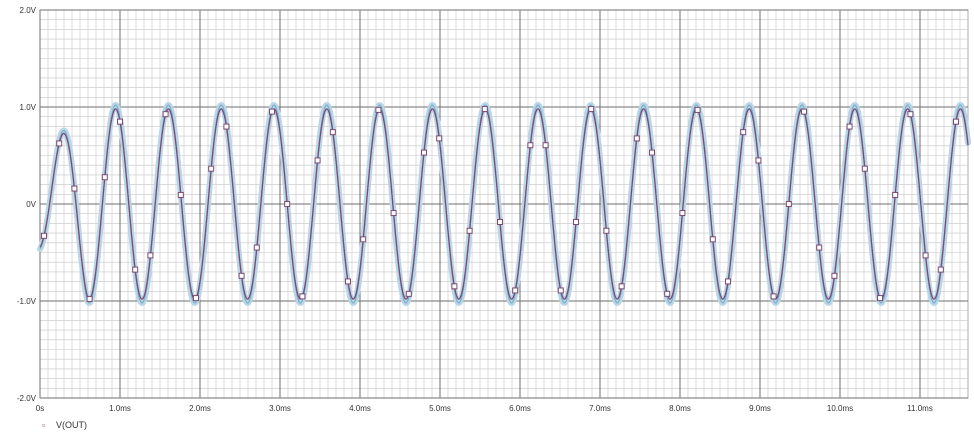  I want to click on legend: ▫ V(OUT), so click(64, 425).